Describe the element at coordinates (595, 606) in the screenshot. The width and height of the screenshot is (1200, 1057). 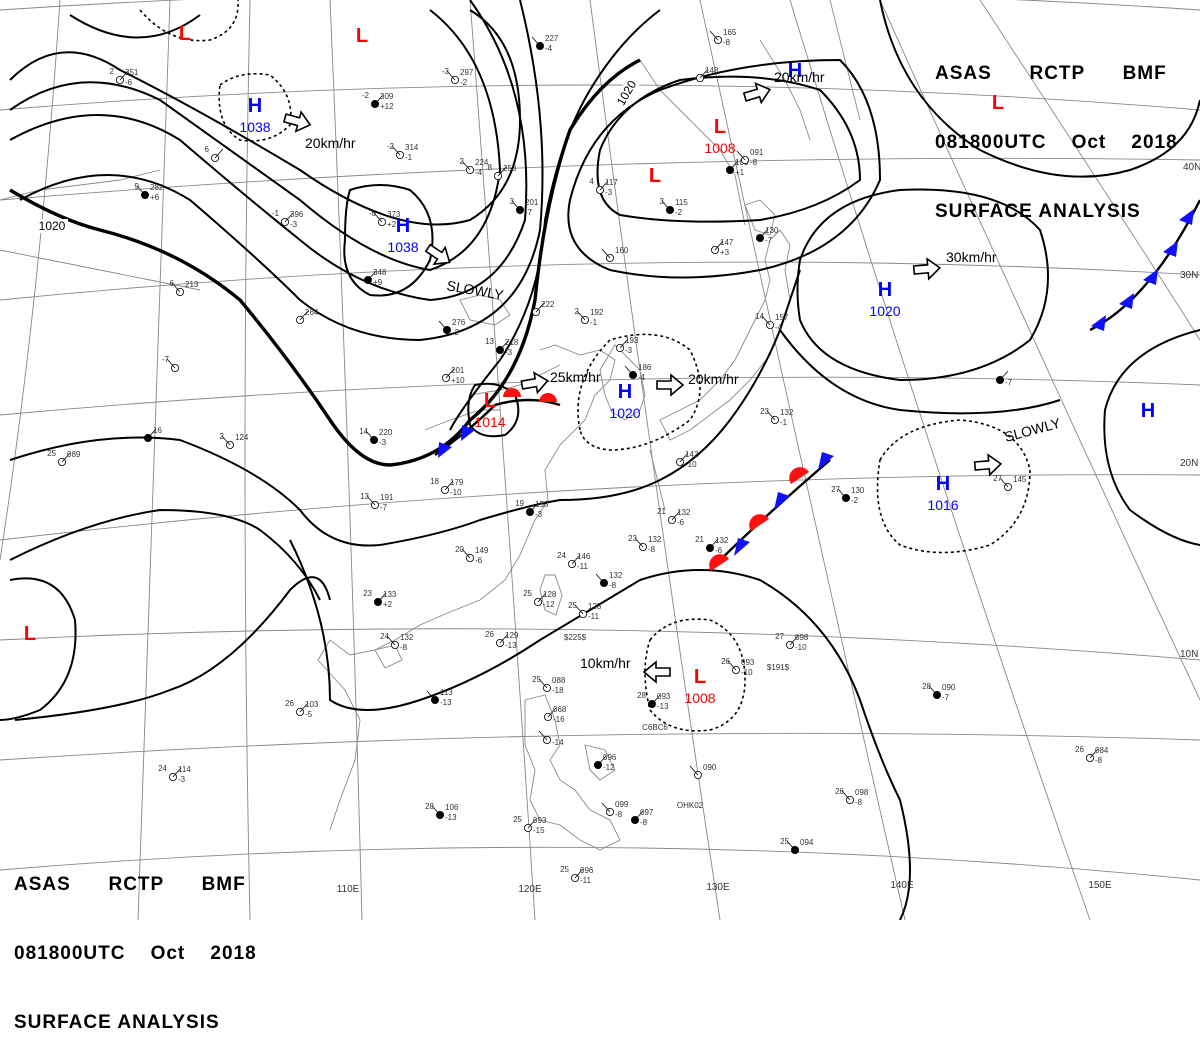
I see `station-pressure: 128` at that location.